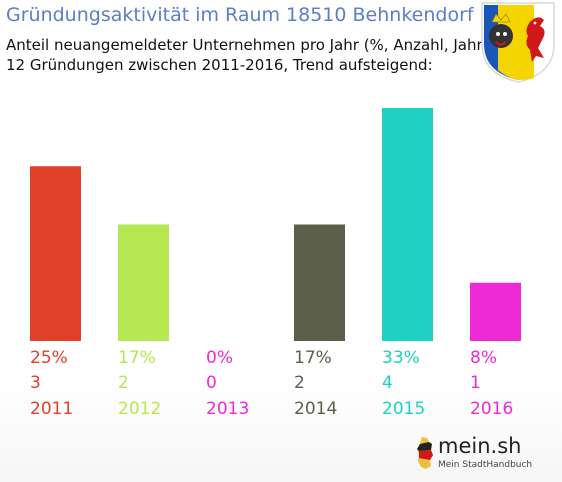 The height and width of the screenshot is (482, 562). What do you see at coordinates (299, 383) in the screenshot?
I see `count-label-2014: 2` at bounding box center [299, 383].